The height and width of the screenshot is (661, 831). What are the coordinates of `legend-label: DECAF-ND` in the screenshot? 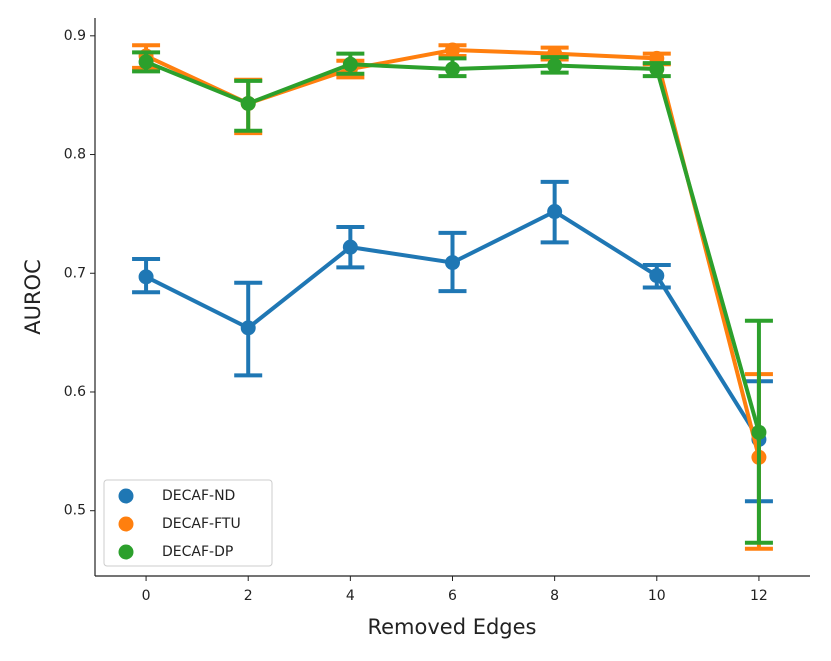 It's located at (198, 496).